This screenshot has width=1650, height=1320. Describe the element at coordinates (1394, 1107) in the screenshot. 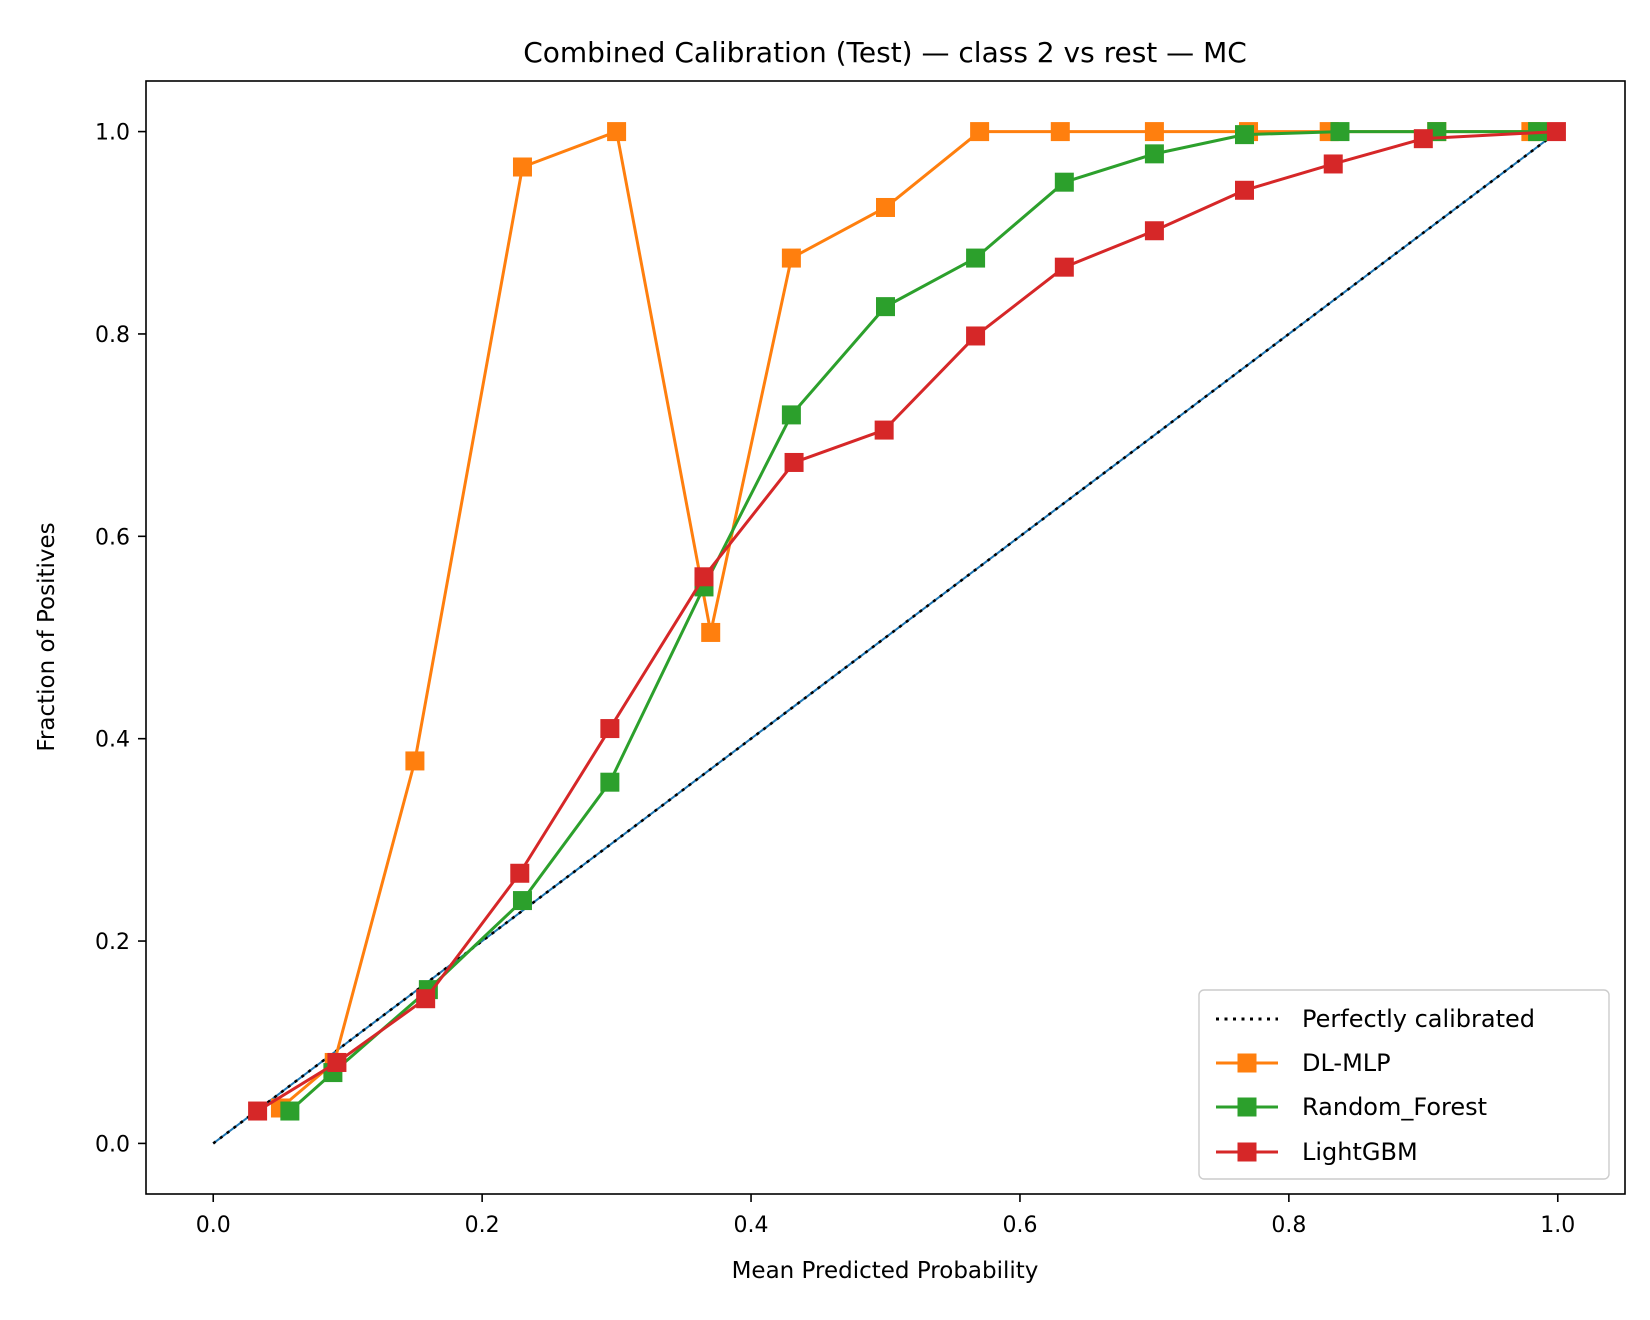

I see `legend-label-random-forest: Random_Forest` at that location.